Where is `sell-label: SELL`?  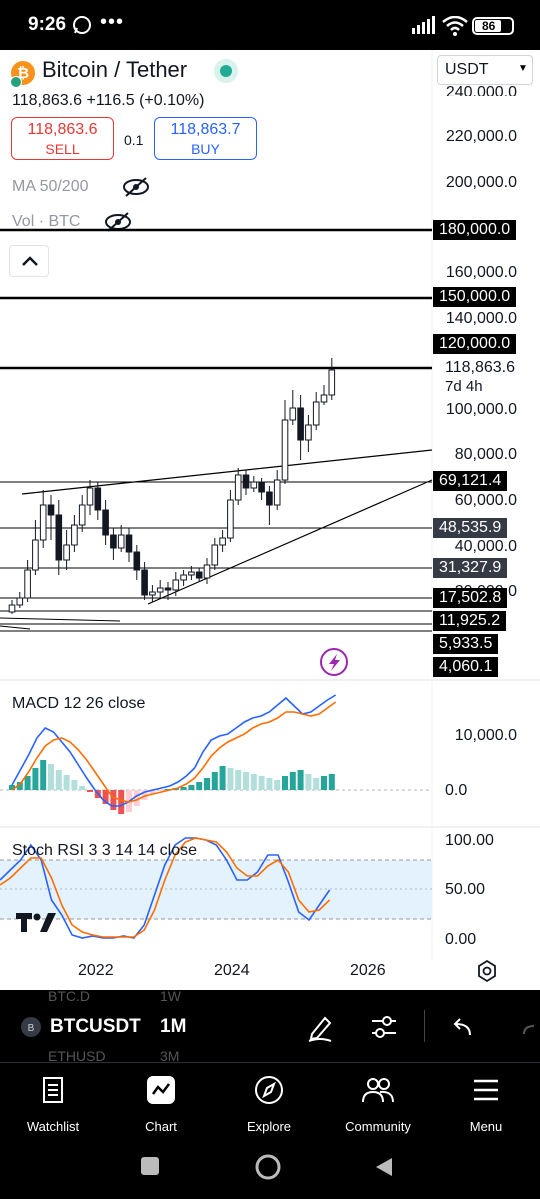 sell-label: SELL is located at coordinates (62, 149).